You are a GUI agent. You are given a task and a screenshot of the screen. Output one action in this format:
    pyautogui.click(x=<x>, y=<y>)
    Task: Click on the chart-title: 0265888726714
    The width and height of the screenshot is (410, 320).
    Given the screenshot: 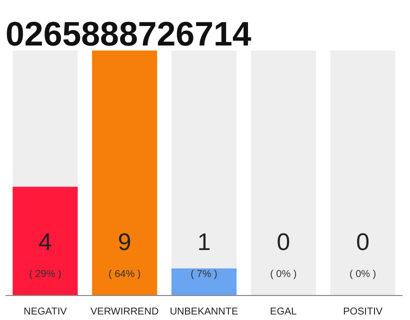 What is the action you would take?
    pyautogui.click(x=129, y=35)
    